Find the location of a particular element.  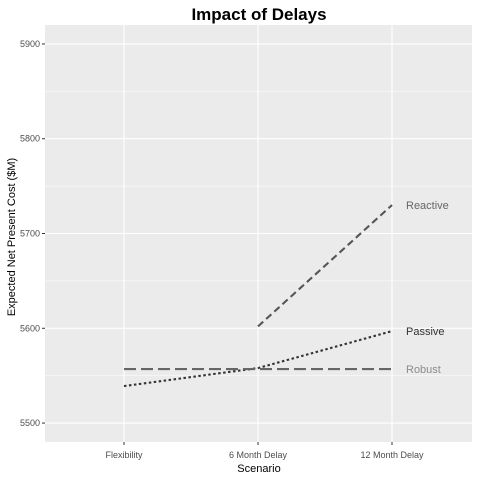

series-label-passive: Passive is located at coordinates (425, 332).